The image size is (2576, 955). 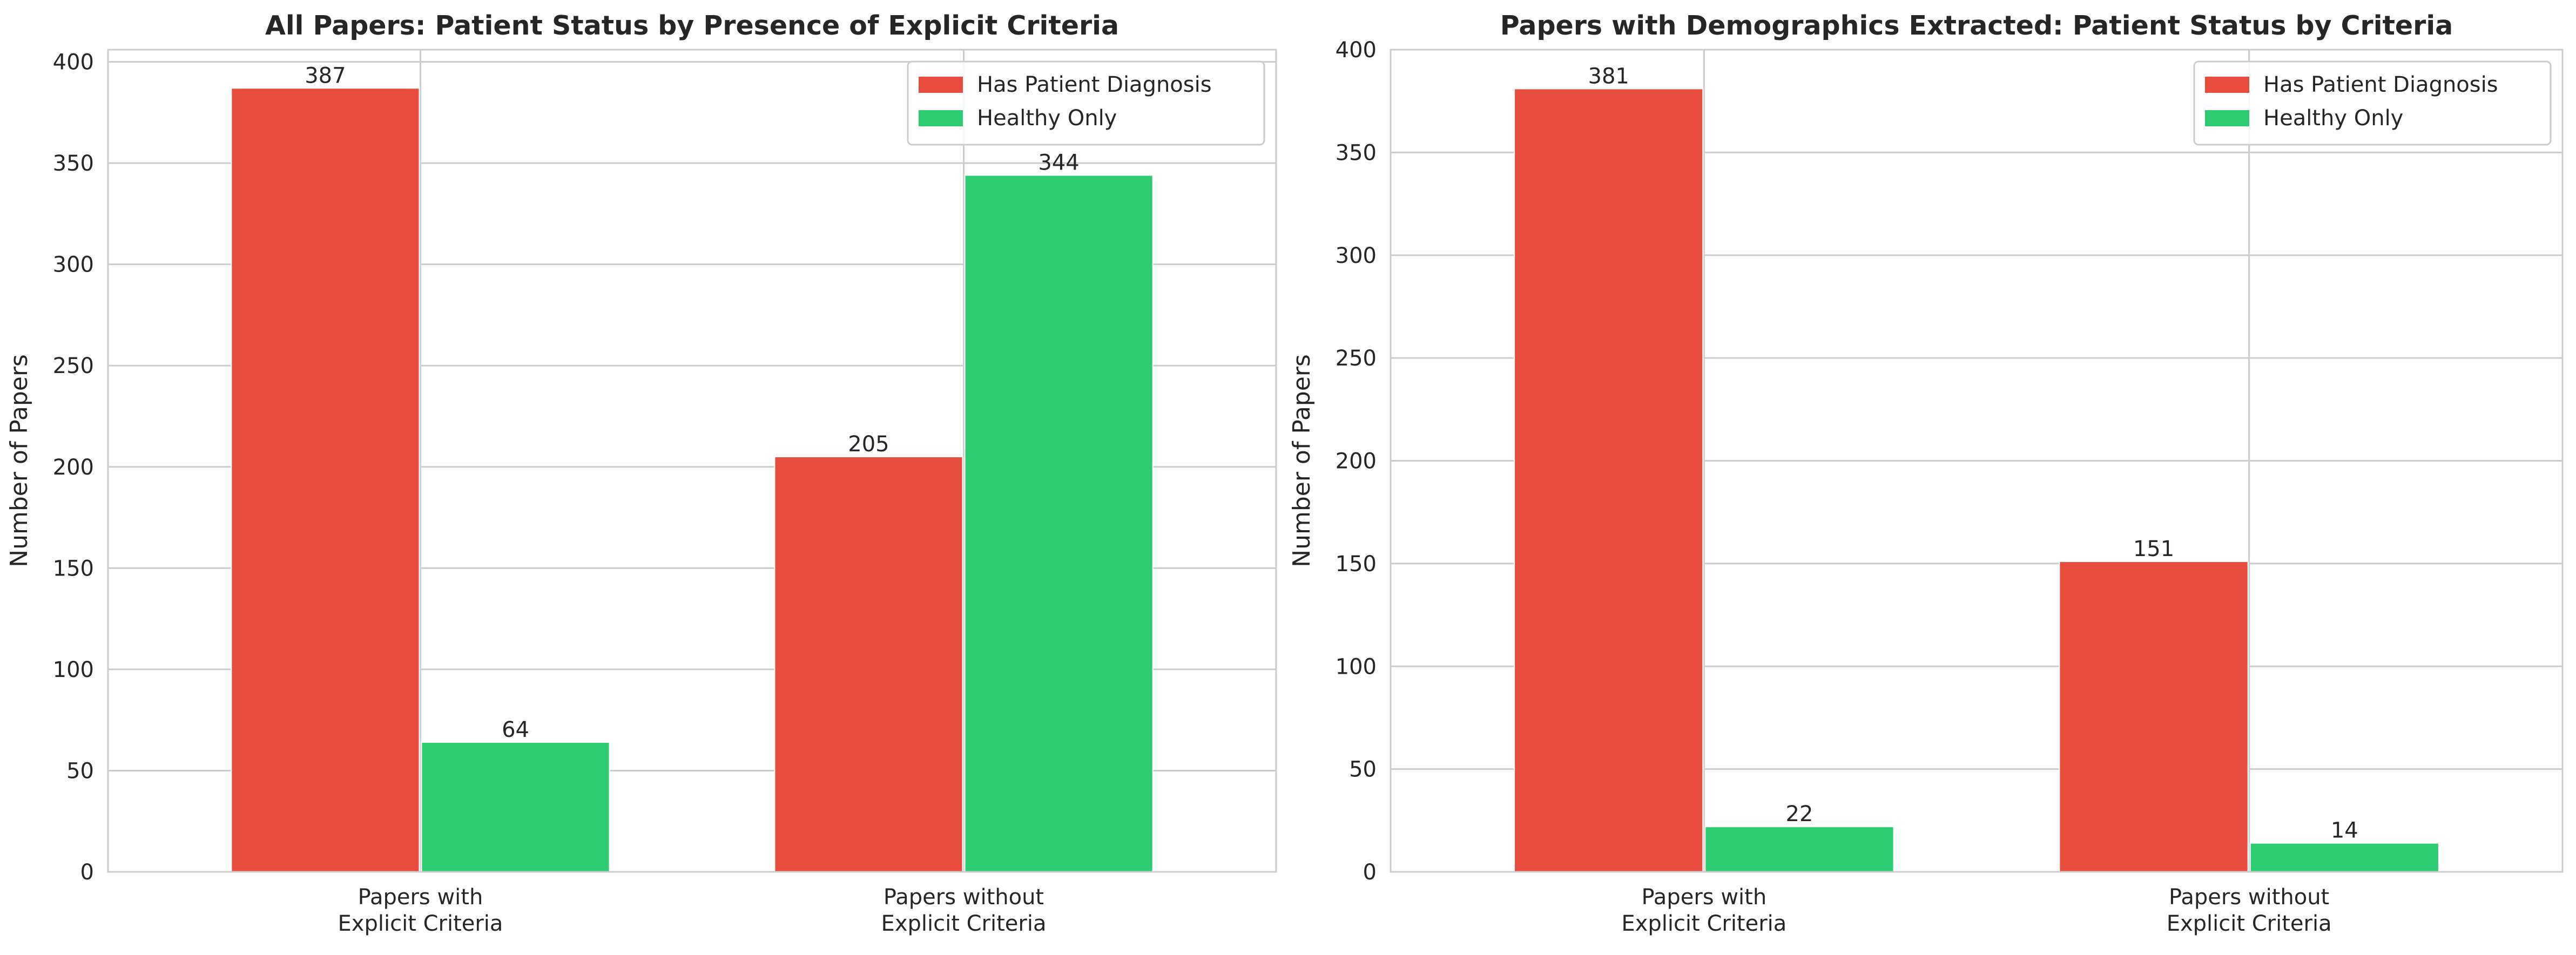 What do you see at coordinates (515, 729) in the screenshot?
I see `bar-data-label: 64` at bounding box center [515, 729].